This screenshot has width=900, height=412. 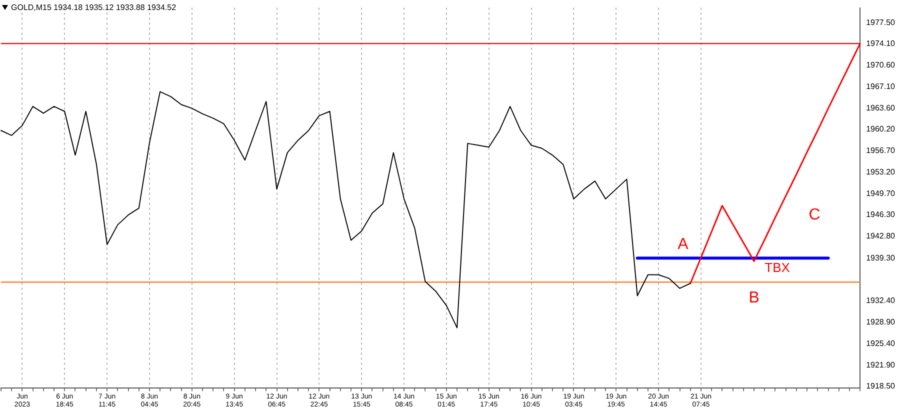 What do you see at coordinates (881, 86) in the screenshot?
I see `y-tick-label: 1967.10` at bounding box center [881, 86].